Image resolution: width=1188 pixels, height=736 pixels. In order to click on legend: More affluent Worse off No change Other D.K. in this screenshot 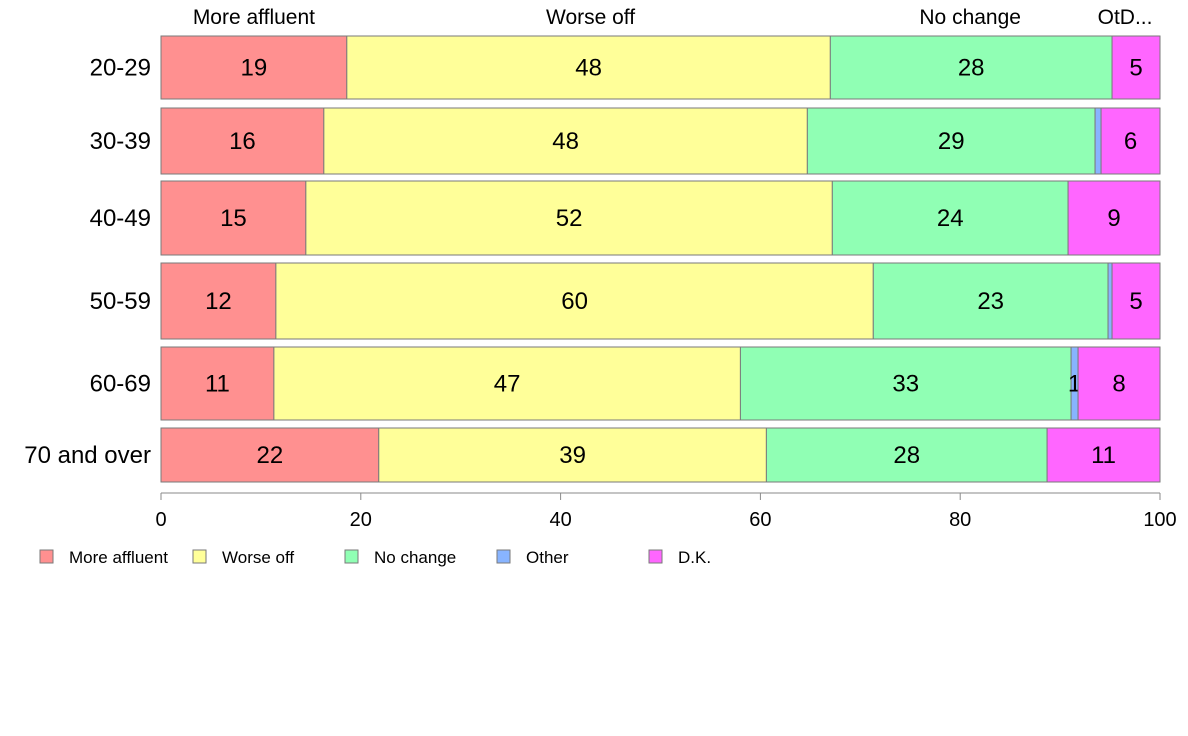, I will do `click(375, 557)`.